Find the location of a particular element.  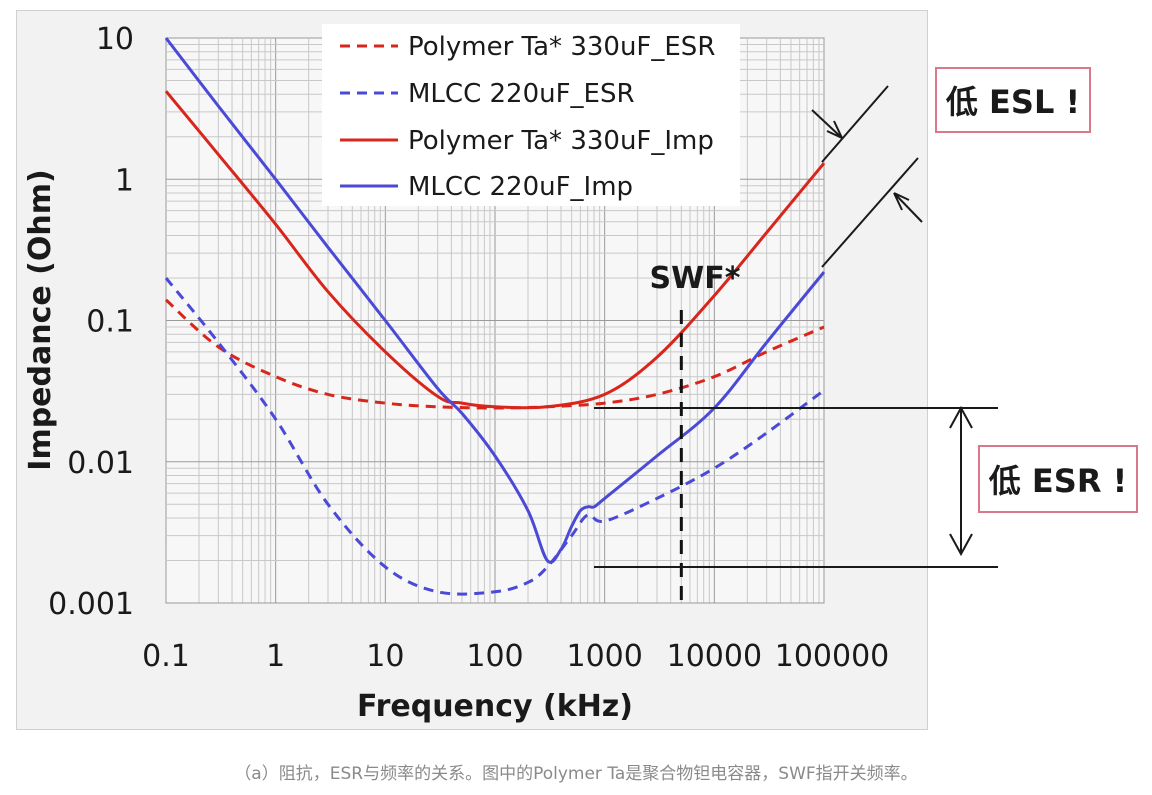

x-tick-label: 10 is located at coordinates (385, 656).